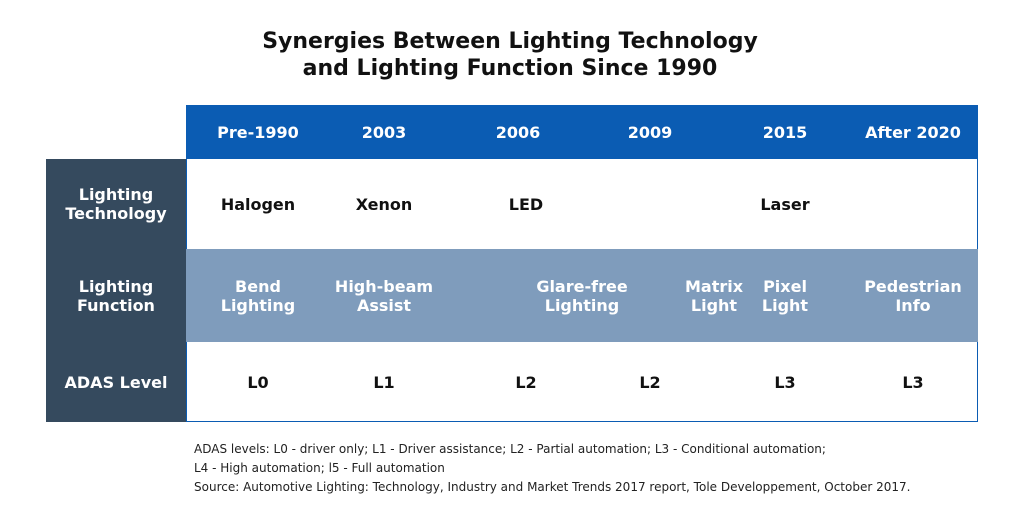 This screenshot has height=512, width=1024. I want to click on row-label-lighting-function: Lighting Function, so click(116, 295).